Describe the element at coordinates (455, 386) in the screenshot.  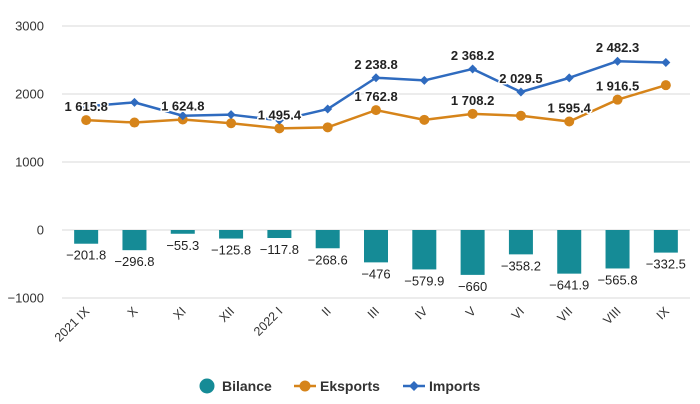
I see `legend-label-imports: Imports` at that location.